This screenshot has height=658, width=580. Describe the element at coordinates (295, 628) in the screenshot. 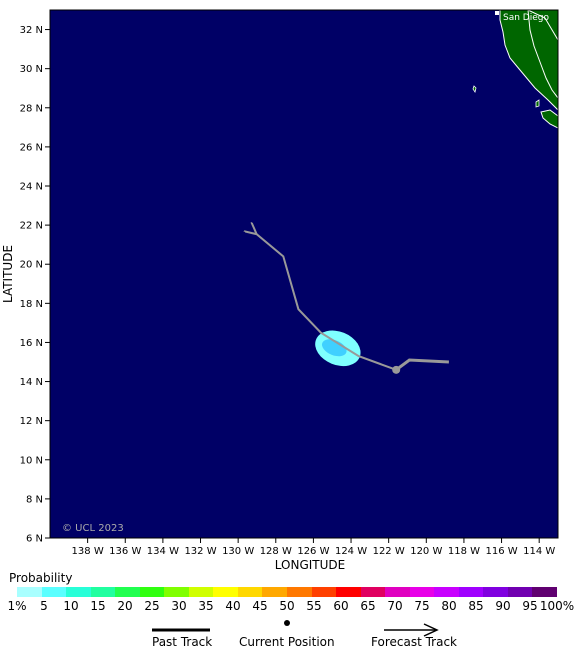

I see `key-symbols` at that location.